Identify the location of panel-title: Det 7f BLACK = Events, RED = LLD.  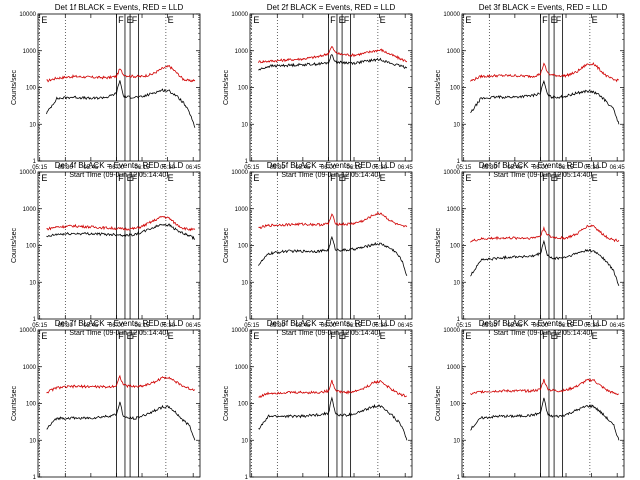
(119, 323).